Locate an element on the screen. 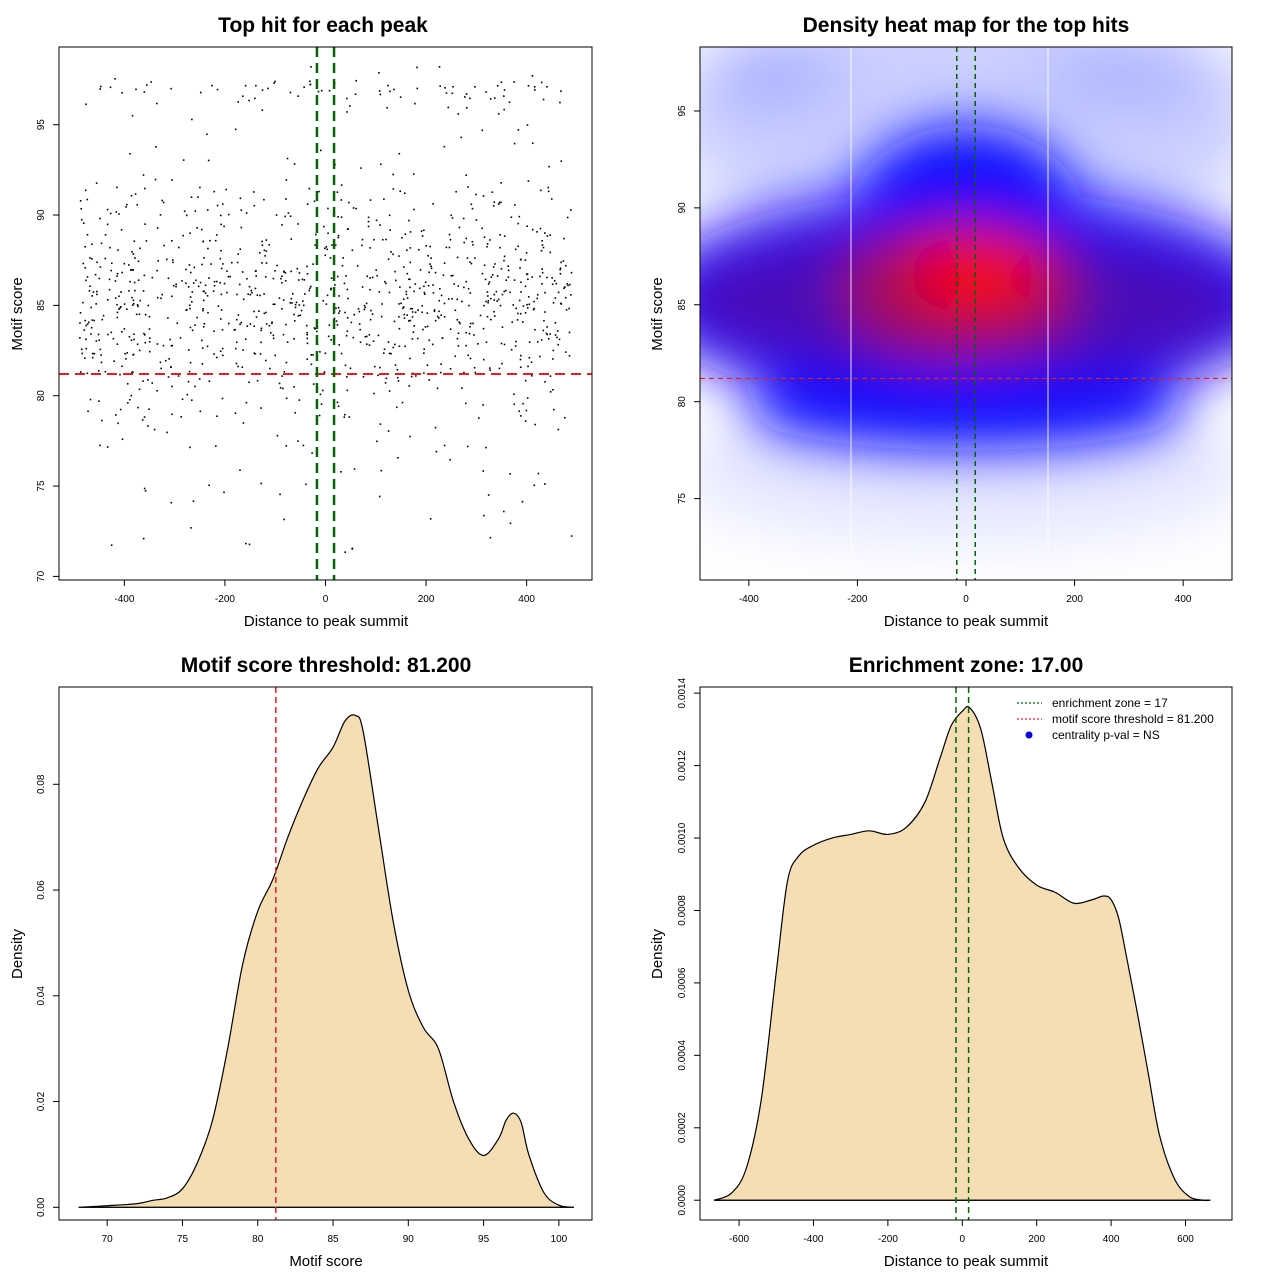  heatmap-xtick-label: -400 is located at coordinates (749, 599).